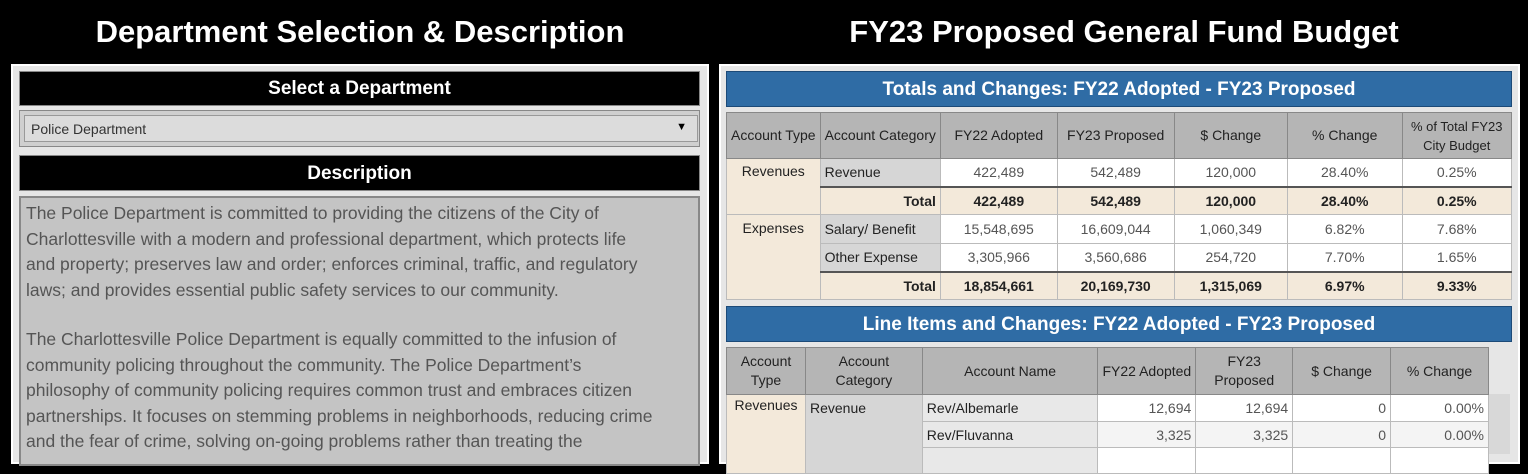  Describe the element at coordinates (998, 257) in the screenshot. I see `cell: 3,305,966` at that location.